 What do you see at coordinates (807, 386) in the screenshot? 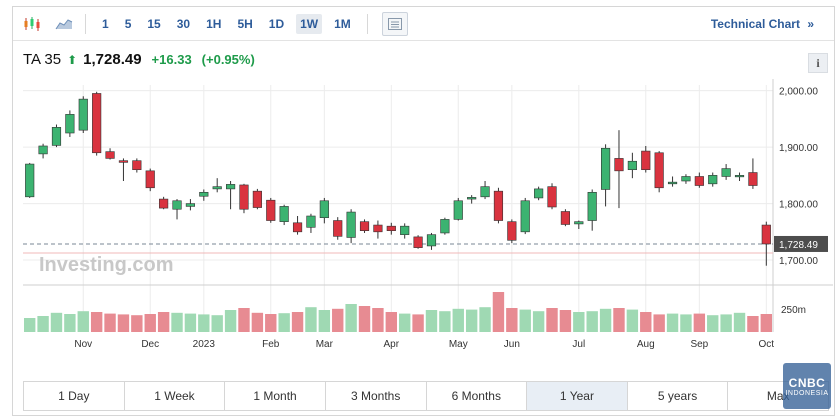
I see `cnbc-indonesia-logo: CNBC INDONESIA` at bounding box center [807, 386].